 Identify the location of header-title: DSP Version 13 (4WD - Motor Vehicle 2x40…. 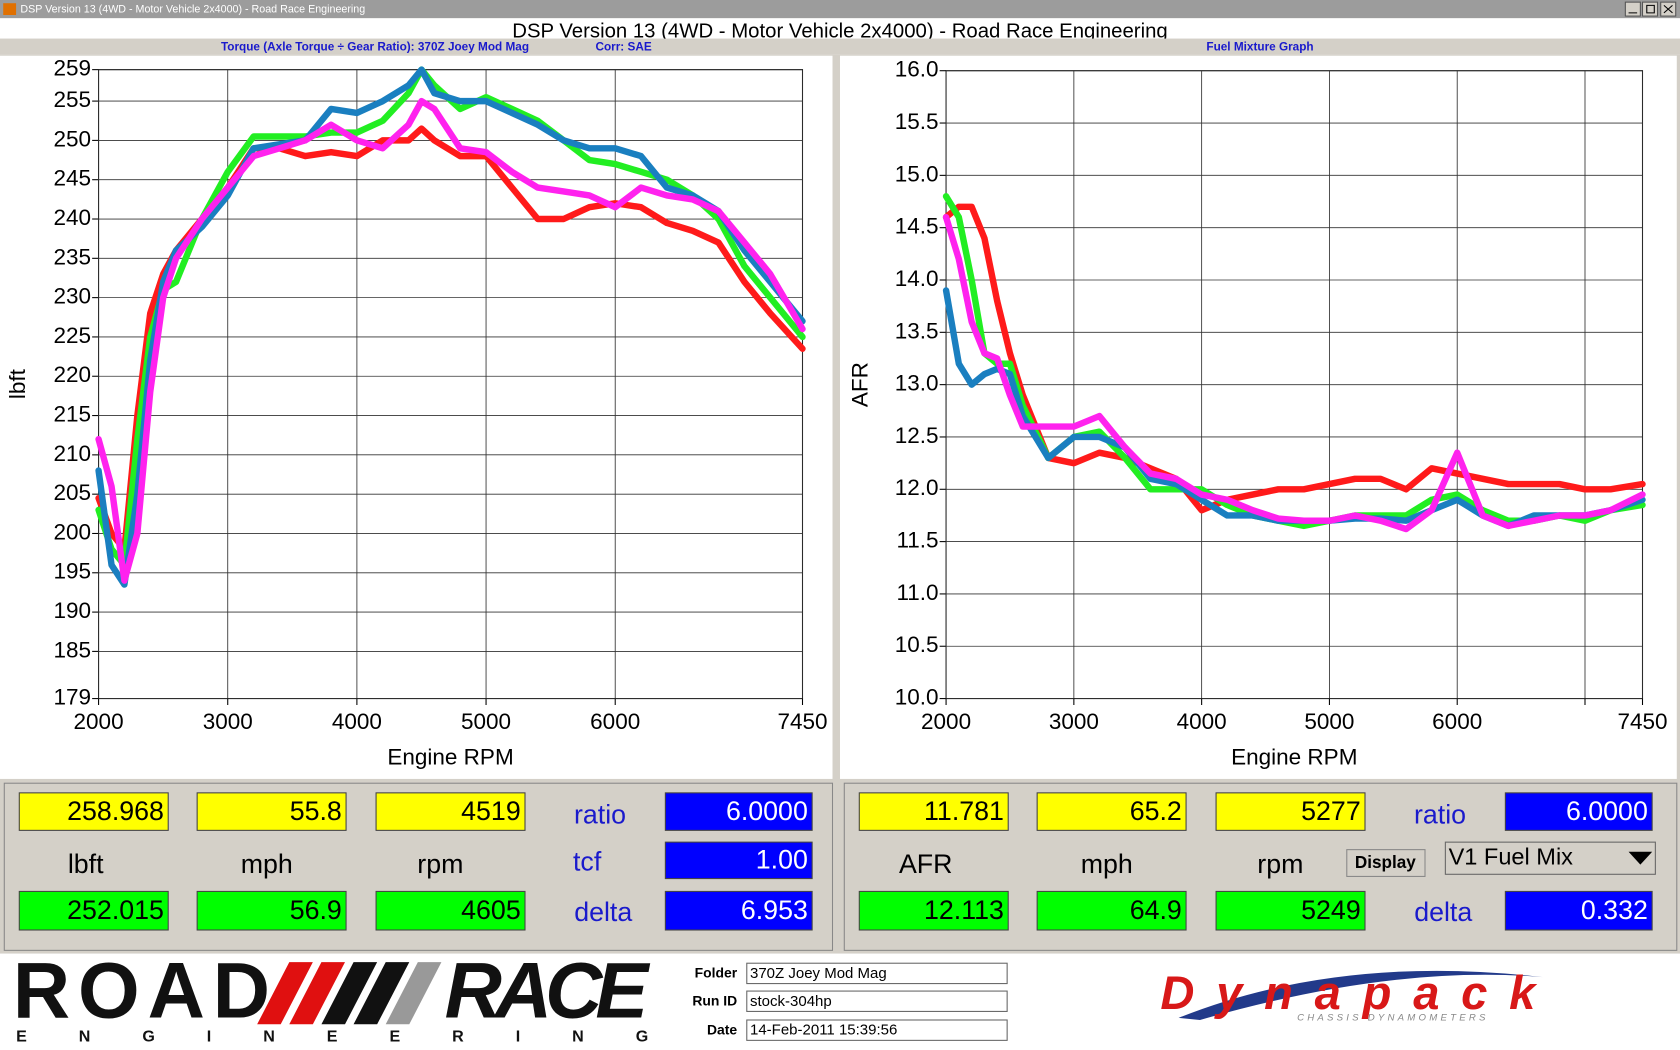
(839, 32).